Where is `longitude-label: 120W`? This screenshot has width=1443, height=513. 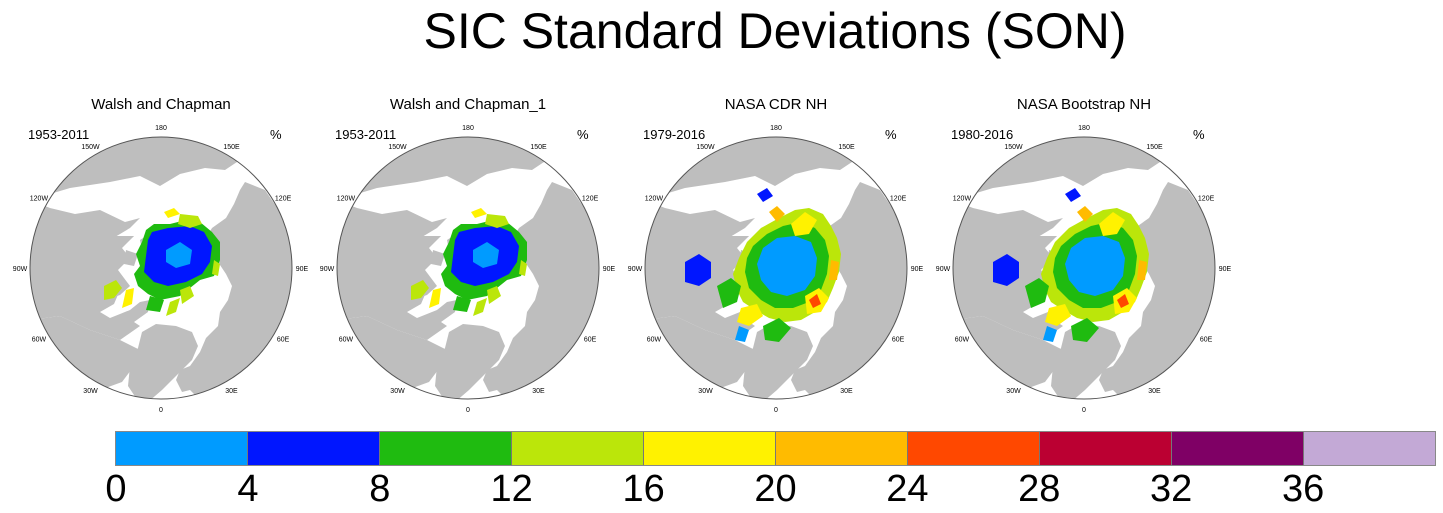 longitude-label: 120W is located at coordinates (39, 199).